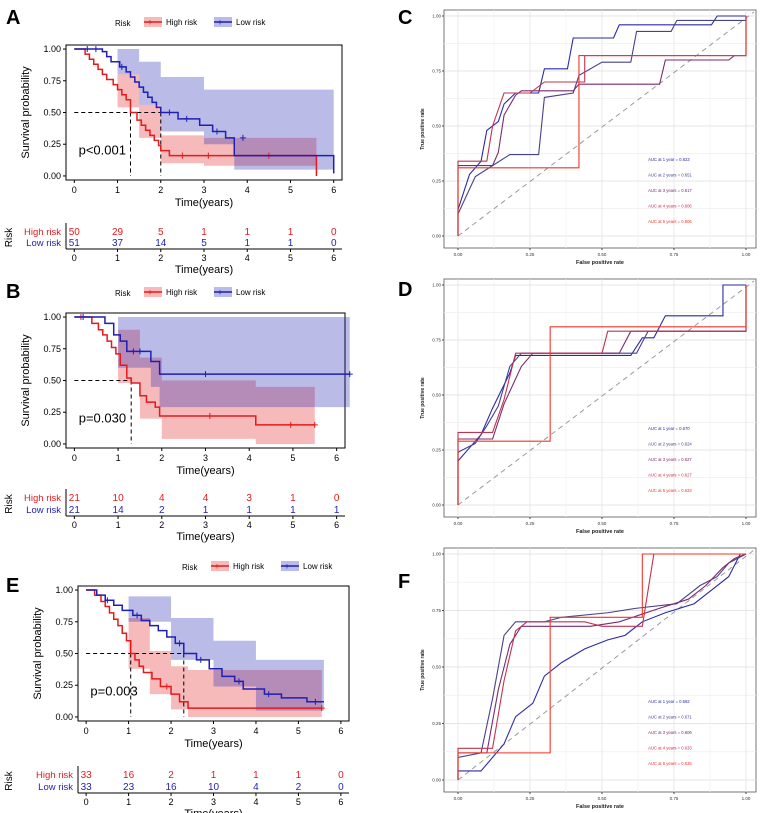 The width and height of the screenshot is (761, 813). I want to click on risk-count: 51, so click(75, 243).